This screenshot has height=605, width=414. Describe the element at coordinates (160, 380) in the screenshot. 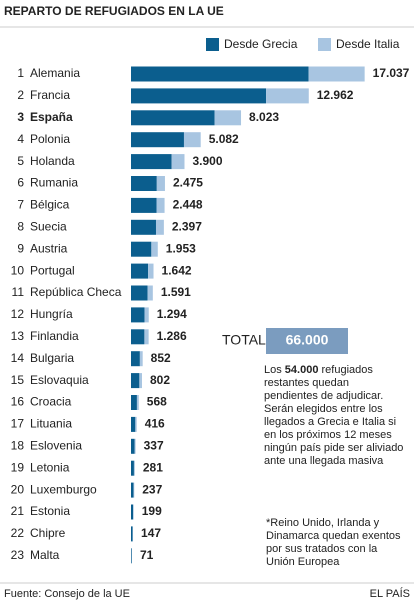

I see `total-label: 802` at that location.